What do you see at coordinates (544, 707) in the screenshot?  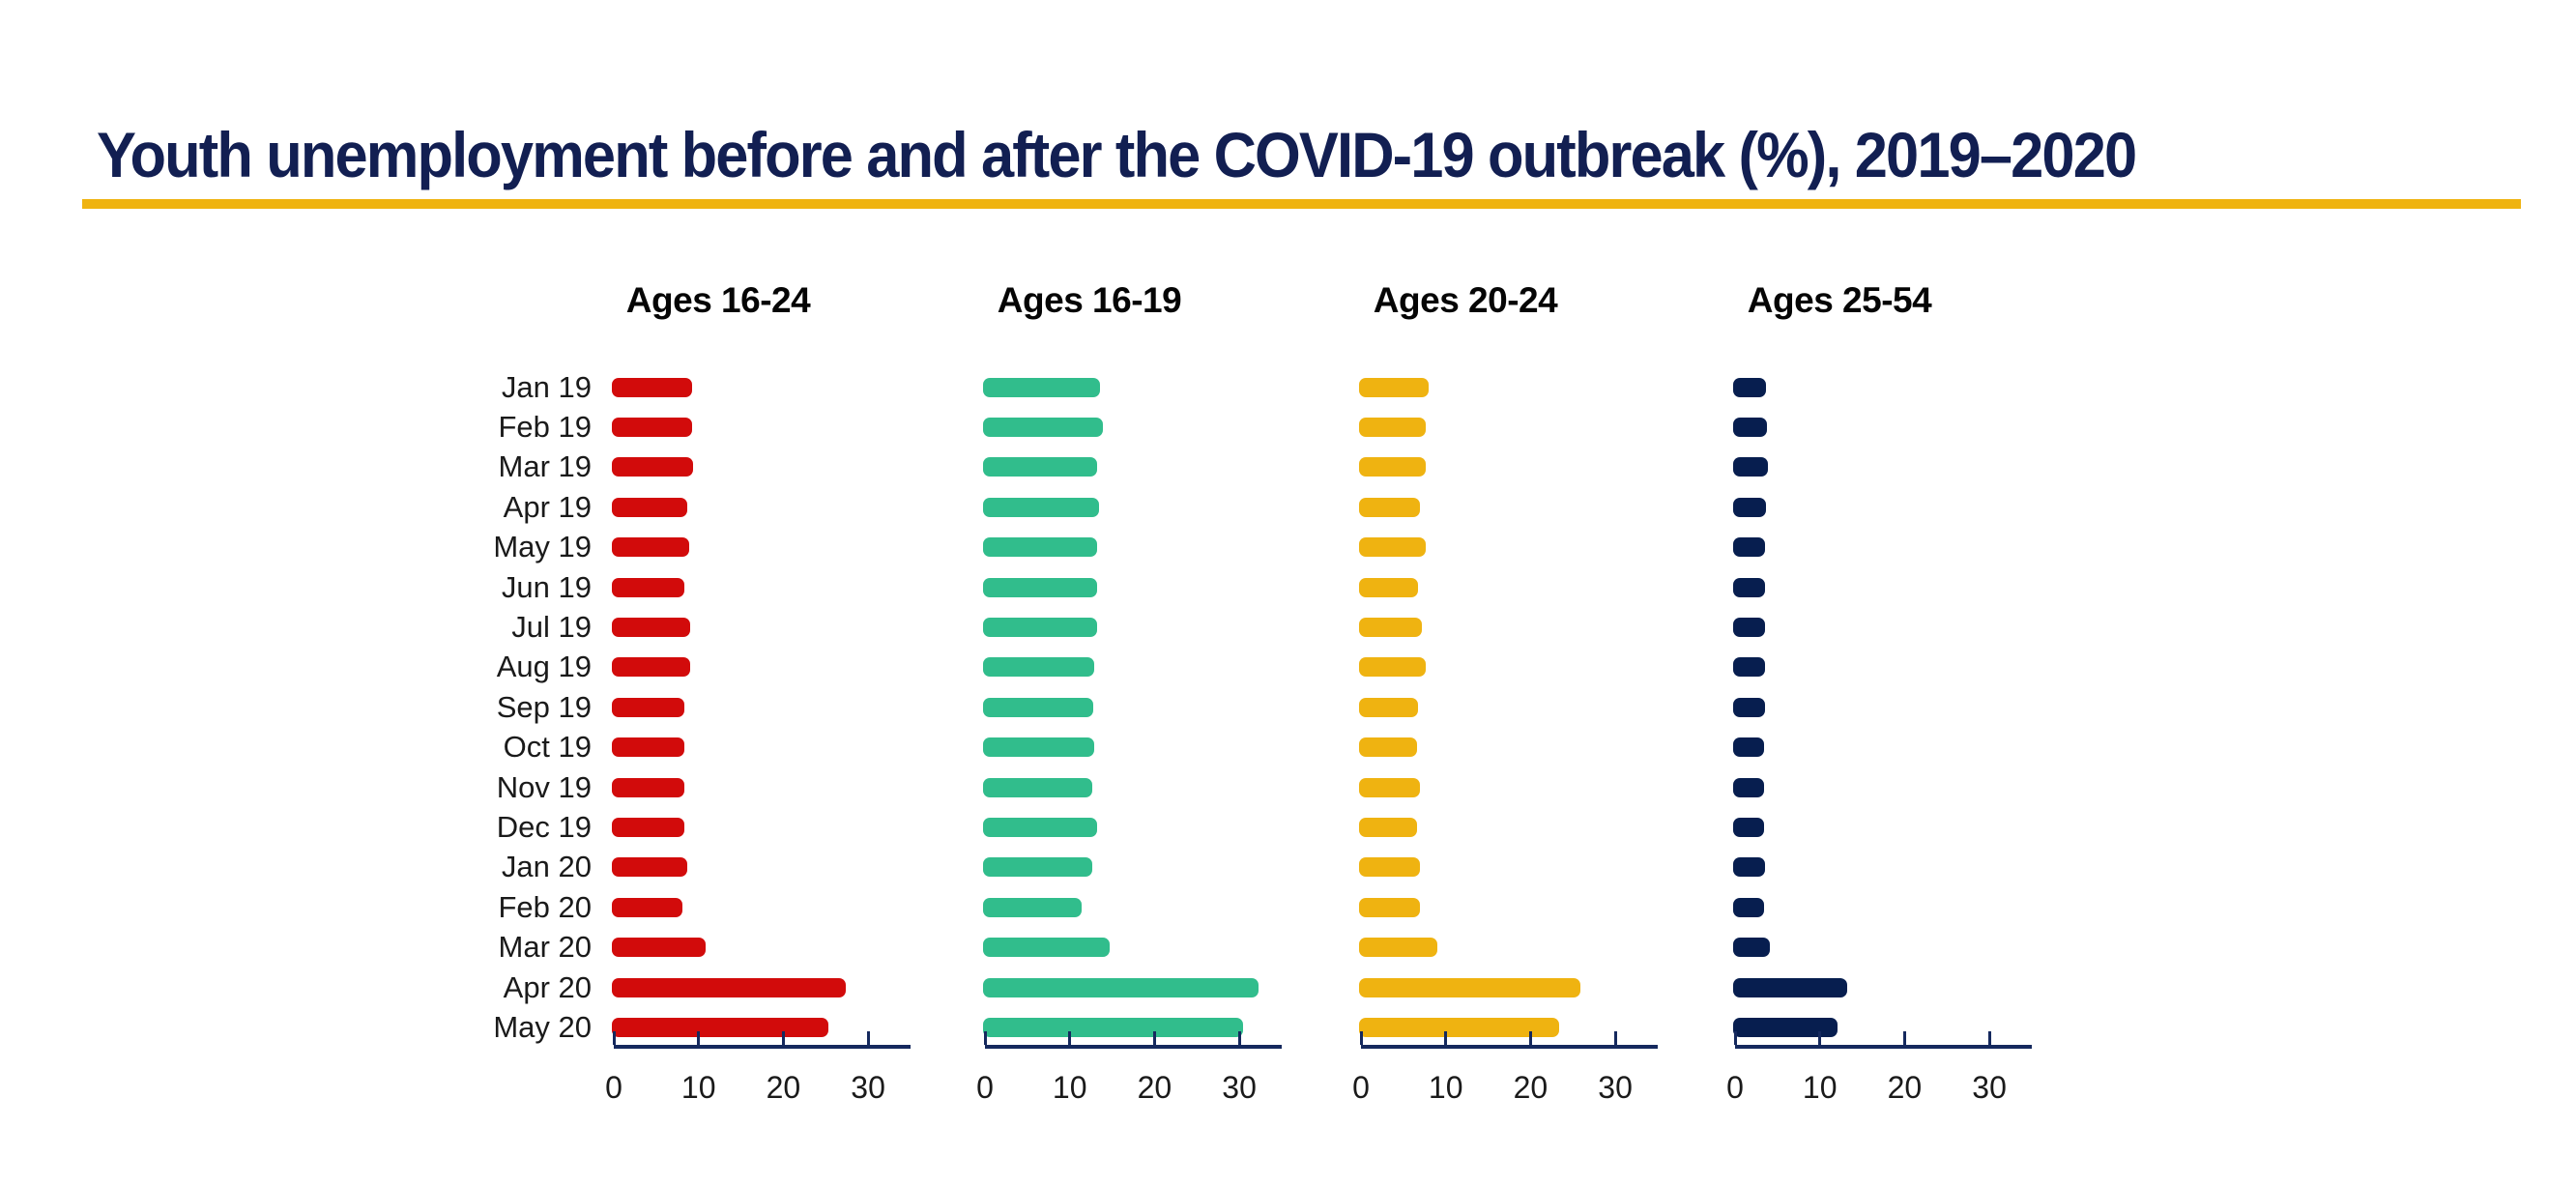 I see `category-label: Sep 19` at bounding box center [544, 707].